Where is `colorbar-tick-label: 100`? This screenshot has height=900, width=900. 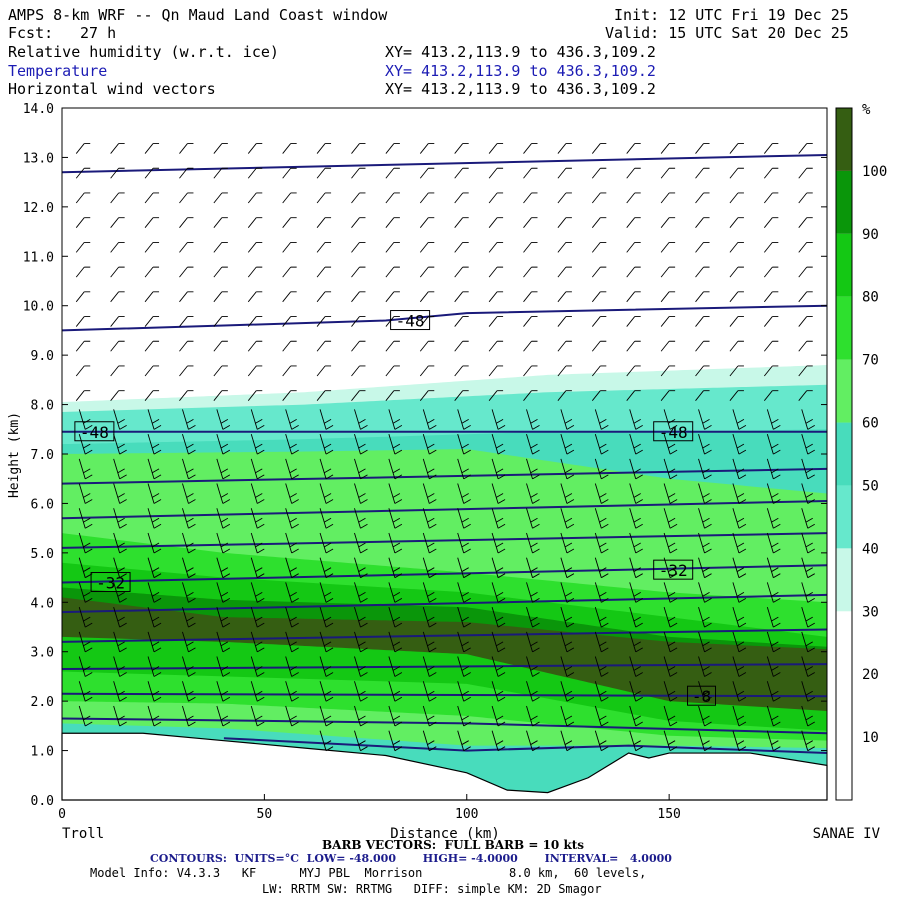
colorbar-tick-label: 100 is located at coordinates (874, 172).